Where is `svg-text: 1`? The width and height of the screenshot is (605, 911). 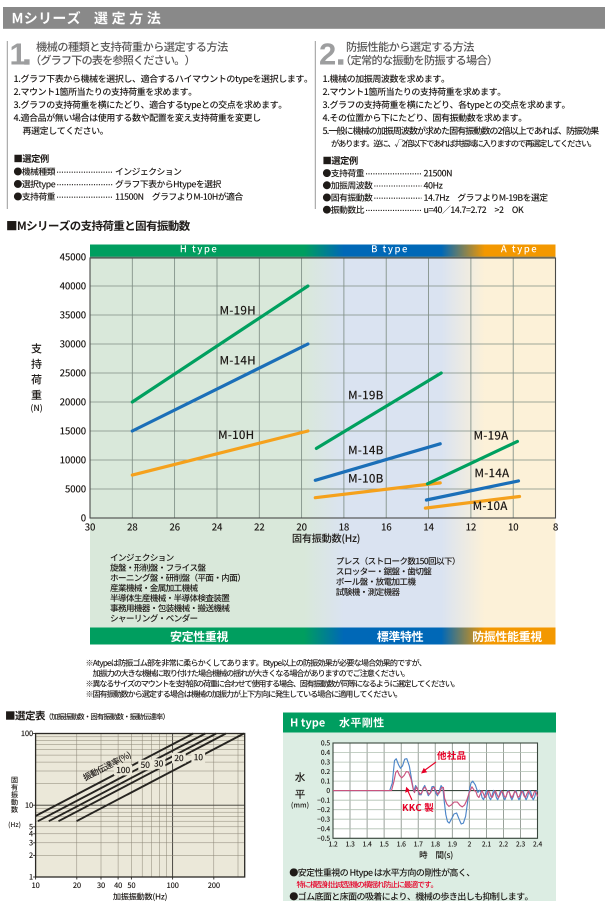
svg-text: 1 is located at coordinates (18, 54).